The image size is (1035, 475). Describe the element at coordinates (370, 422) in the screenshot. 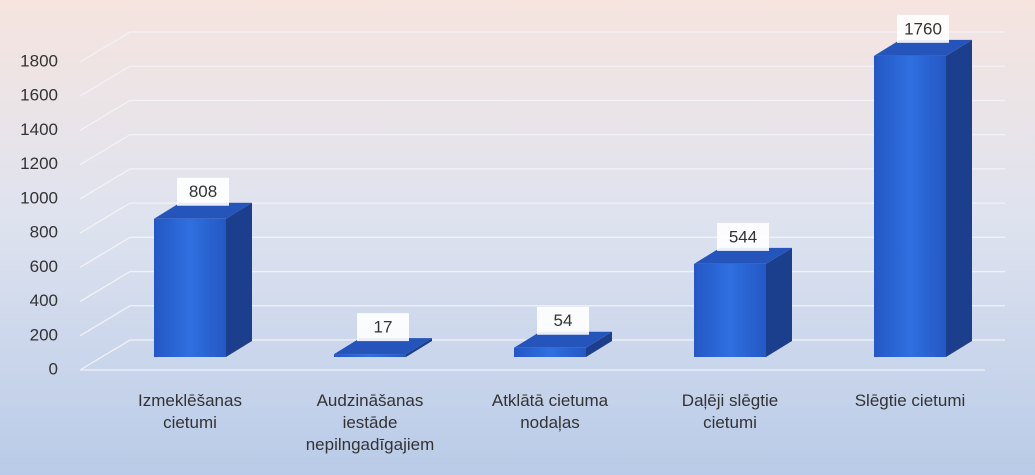

I see `x-tick-label: Audzināšanas iestāde nepilngadīgajiem` at that location.